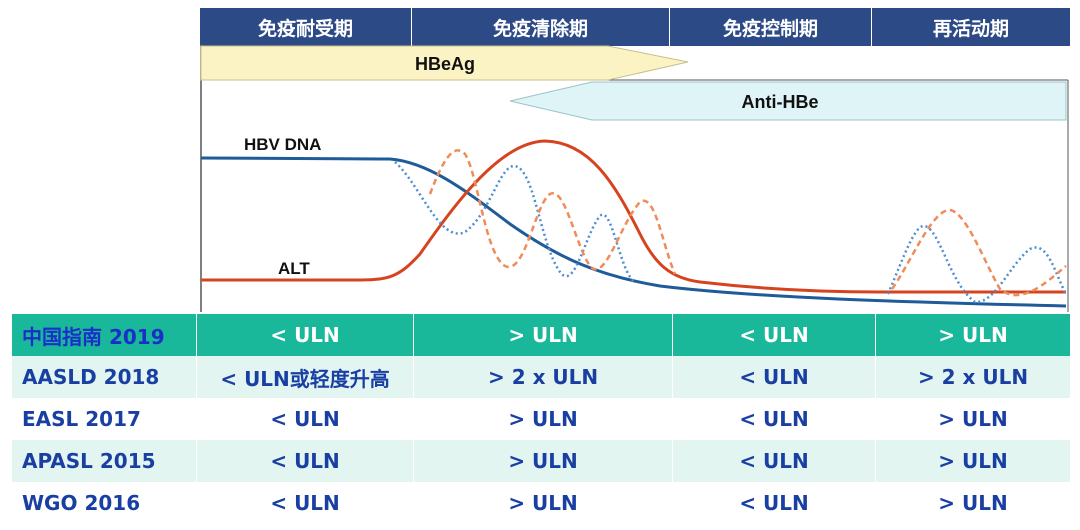 Image resolution: width=1080 pixels, height=530 pixels. I want to click on guideline-name: 中国指南 2019, so click(93, 336).